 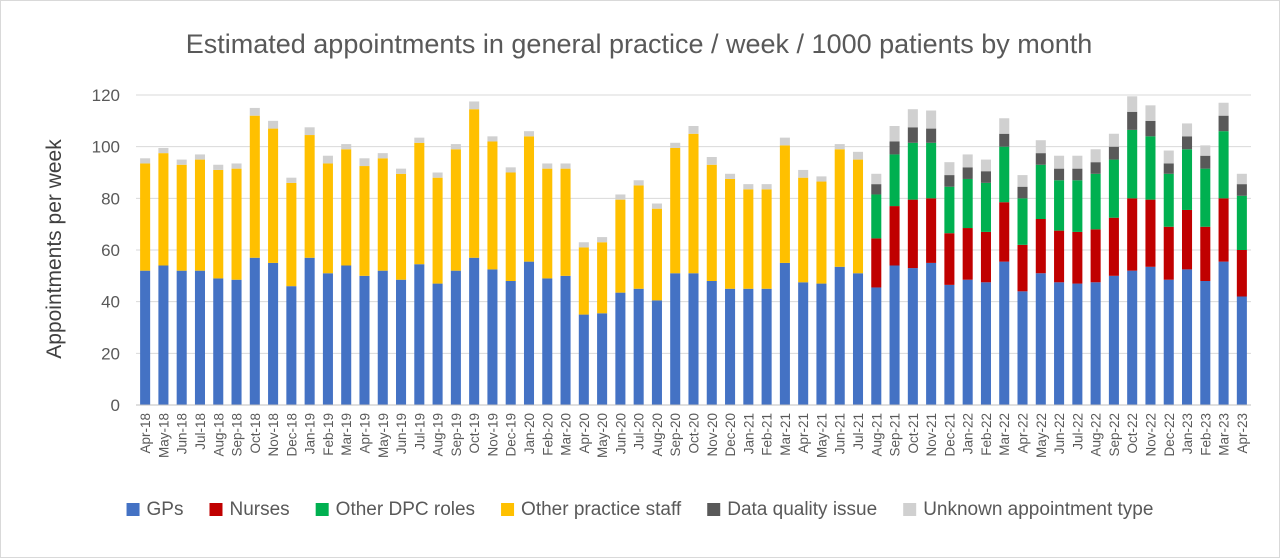 I want to click on x-tick-label: Dec-19, so click(x=511, y=435).